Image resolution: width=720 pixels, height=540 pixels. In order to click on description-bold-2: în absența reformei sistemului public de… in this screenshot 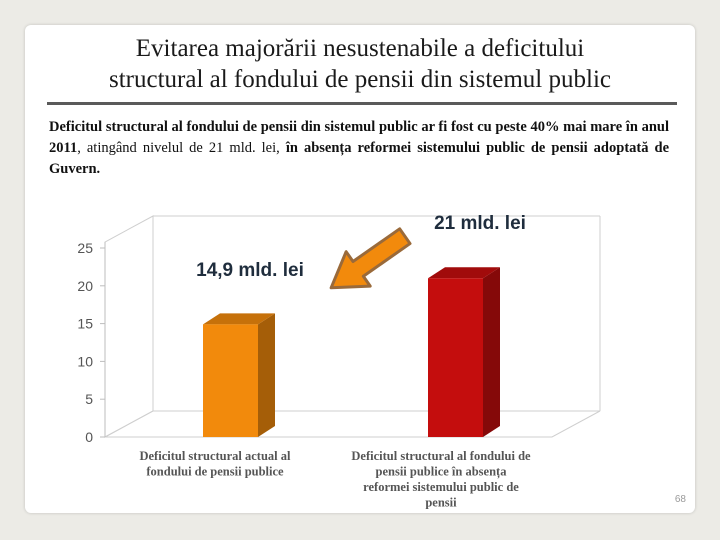, I will do `click(359, 158)`.